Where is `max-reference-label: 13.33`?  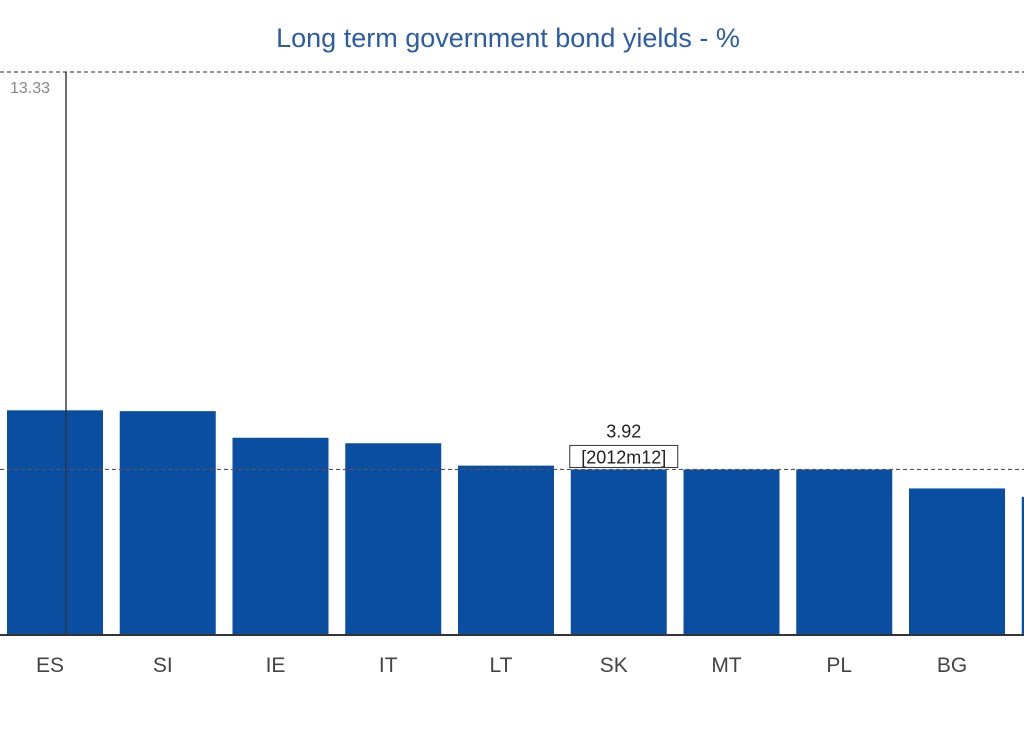
max-reference-label: 13.33 is located at coordinates (30, 88).